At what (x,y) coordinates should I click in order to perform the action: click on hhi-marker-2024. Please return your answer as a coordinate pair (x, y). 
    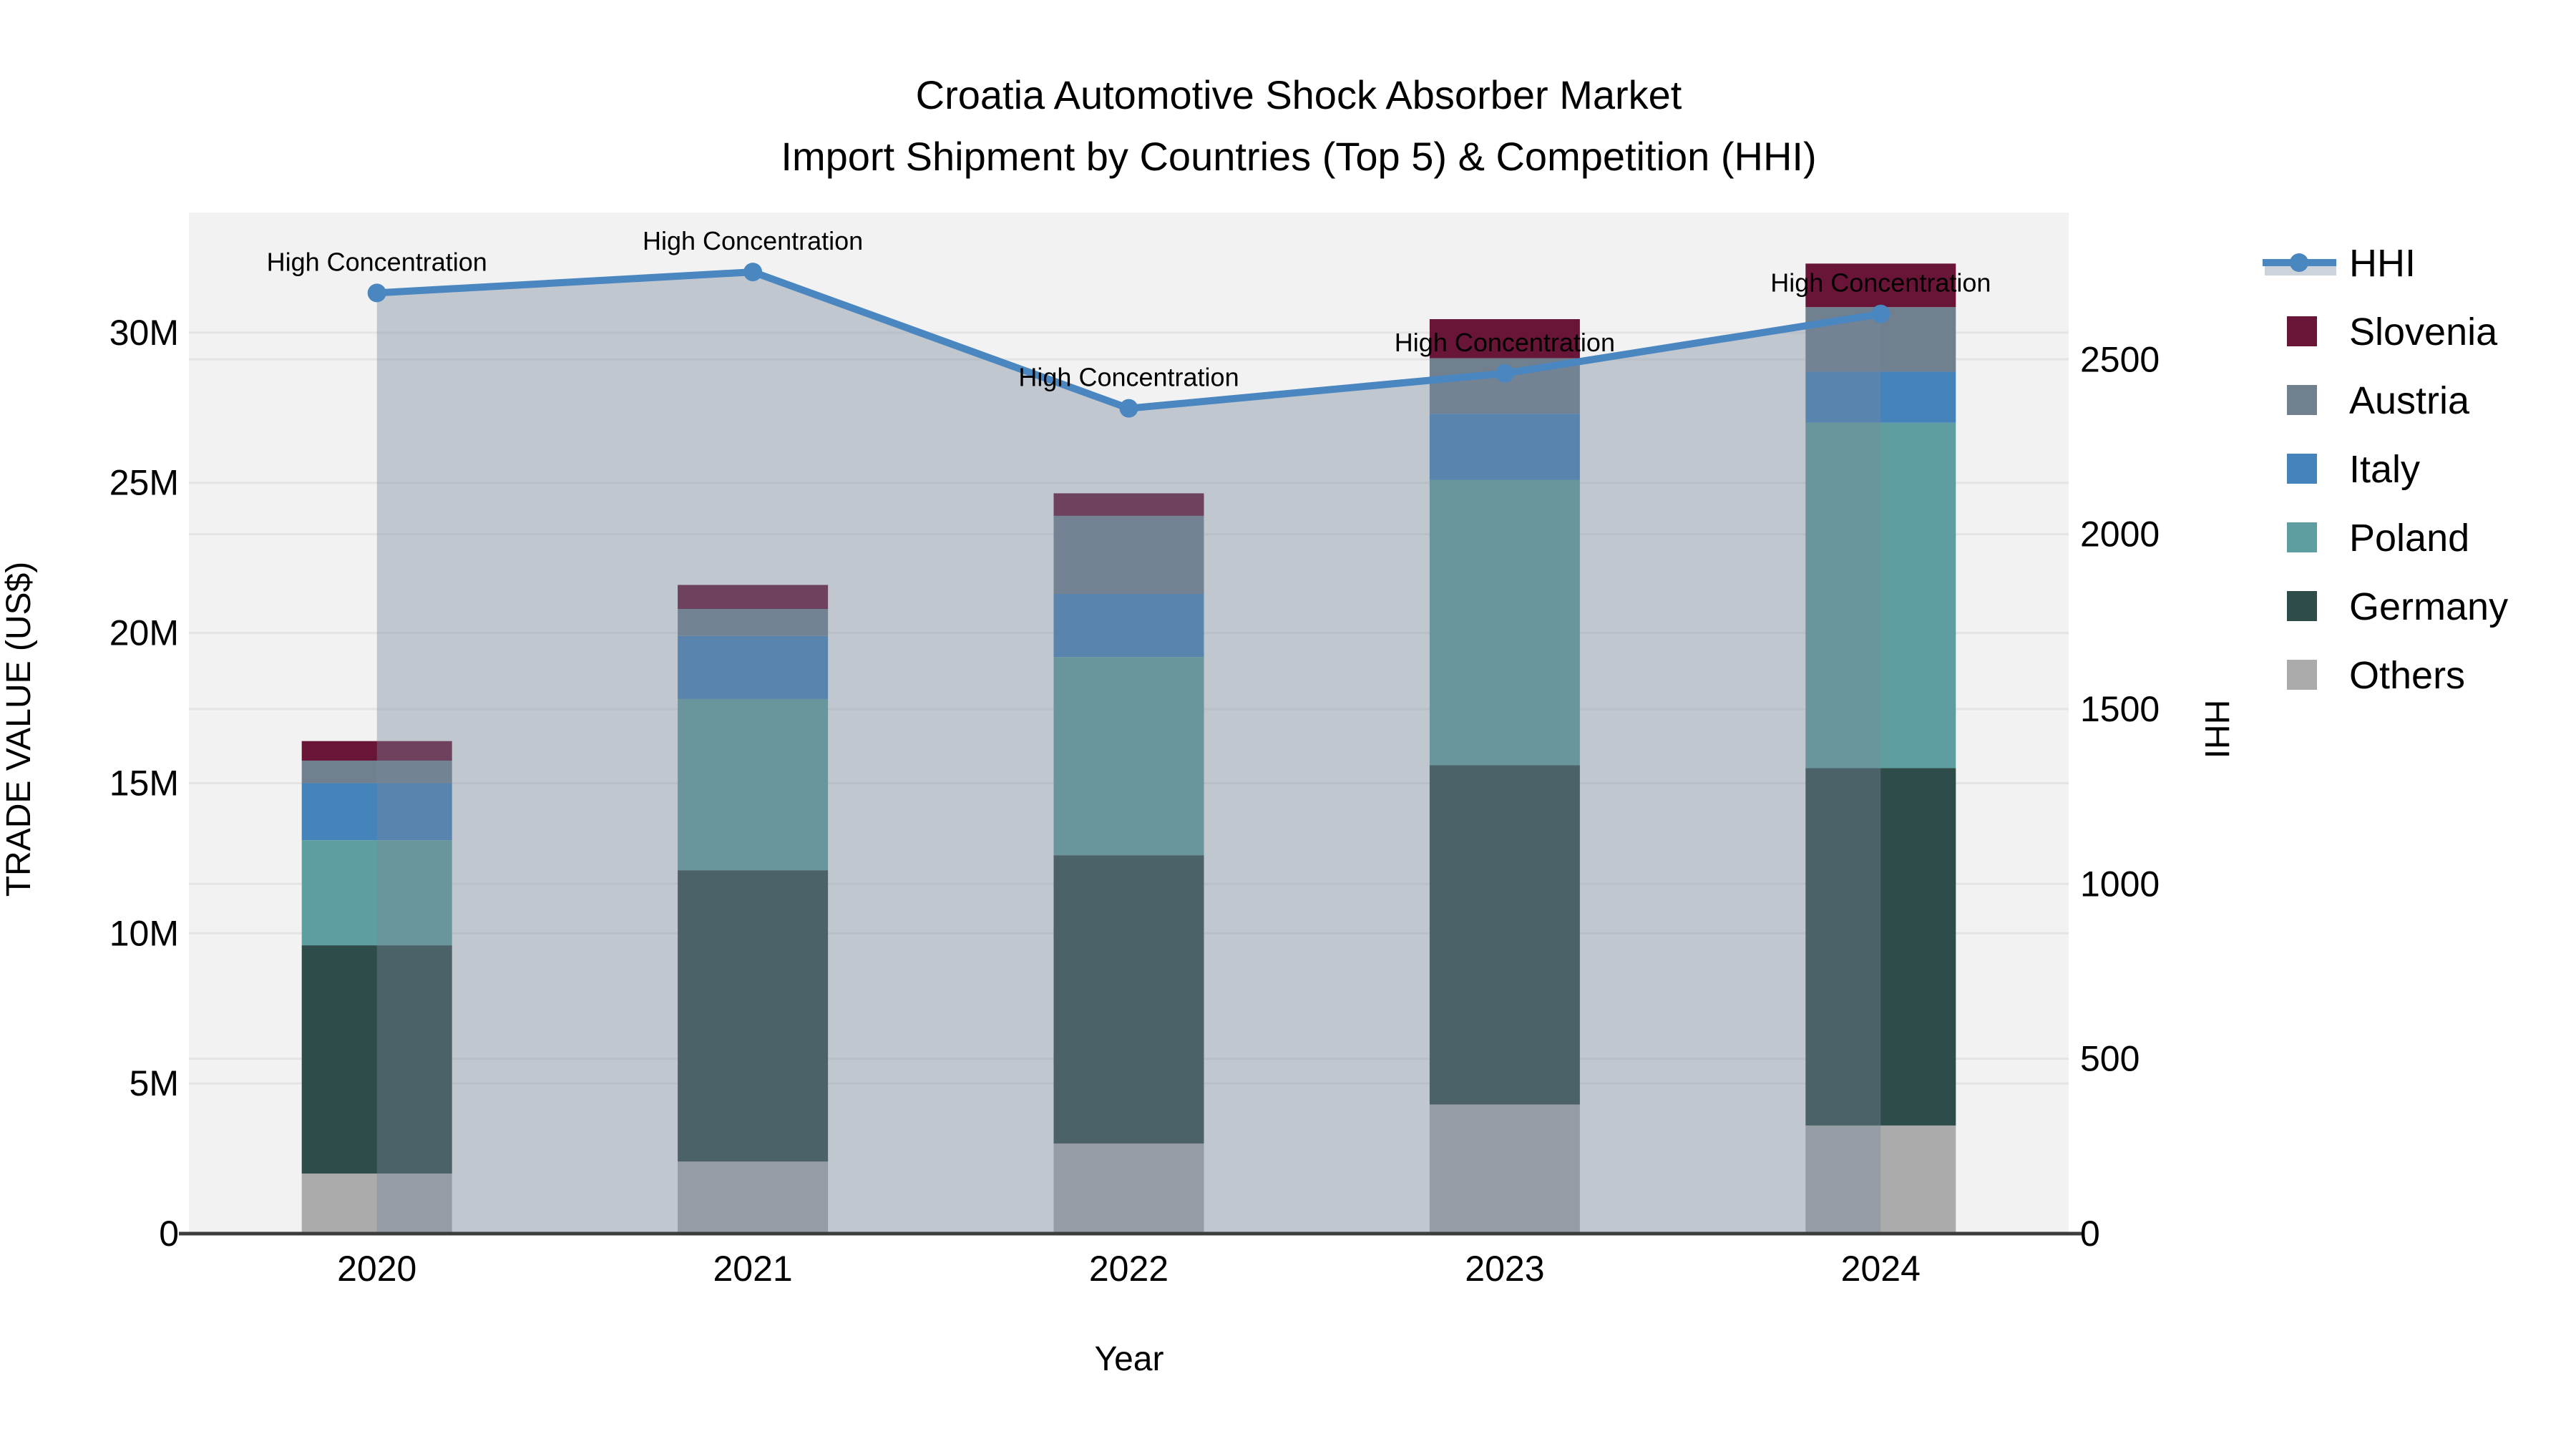
    Looking at the image, I should click on (1881, 313).